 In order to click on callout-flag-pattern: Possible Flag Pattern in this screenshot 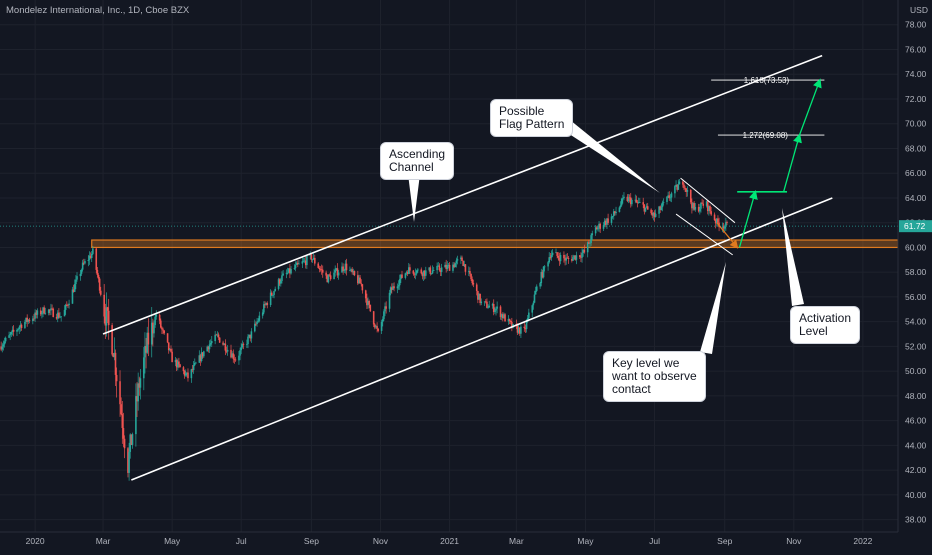, I will do `click(532, 118)`.